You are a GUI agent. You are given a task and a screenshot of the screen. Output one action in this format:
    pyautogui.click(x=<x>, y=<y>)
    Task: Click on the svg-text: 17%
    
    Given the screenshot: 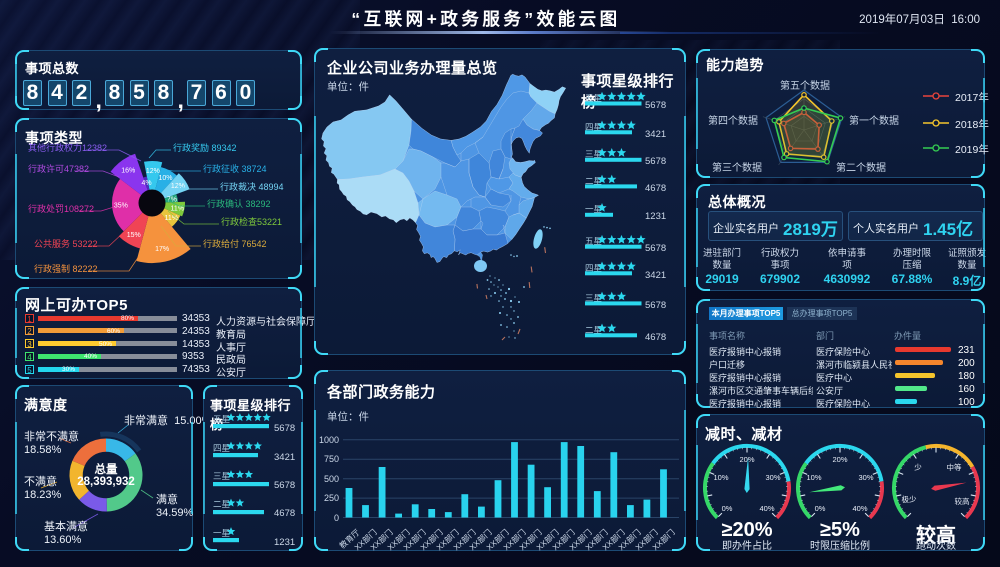 What is the action you would take?
    pyautogui.click(x=162, y=249)
    